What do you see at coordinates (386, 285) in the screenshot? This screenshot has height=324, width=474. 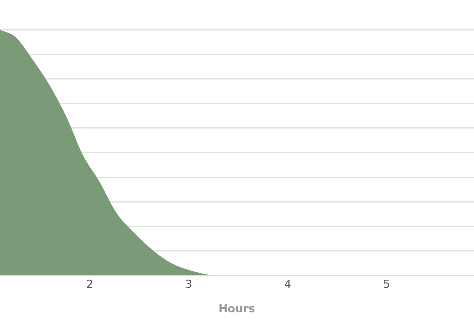 I see `x-tick-label: 5` at bounding box center [386, 285].